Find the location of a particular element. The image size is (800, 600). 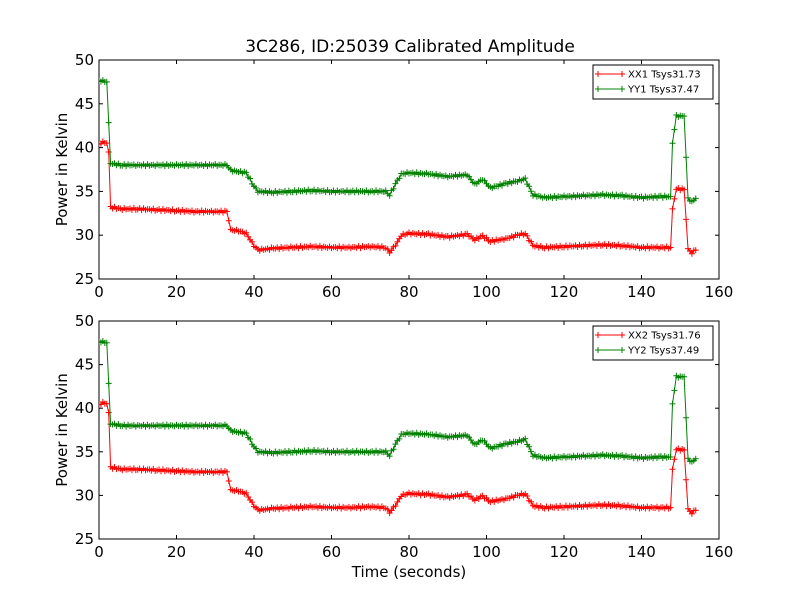

legend-entry-label: XX1 Tsys31.73 is located at coordinates (664, 75).